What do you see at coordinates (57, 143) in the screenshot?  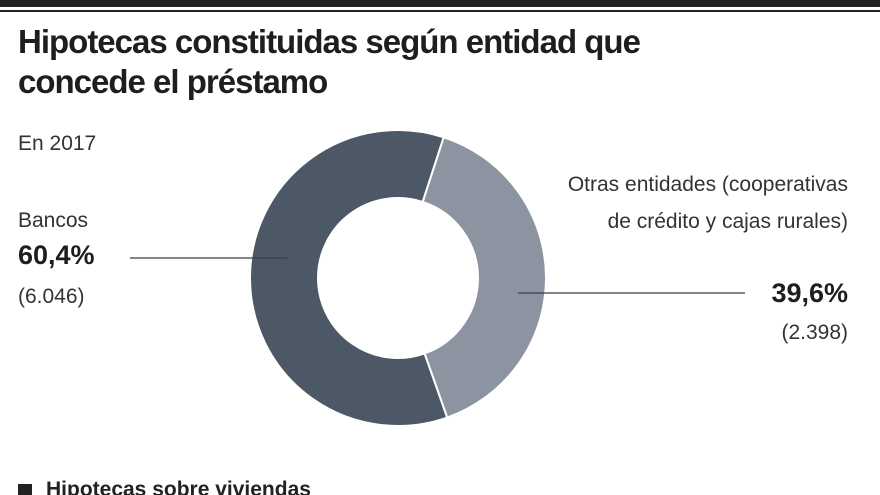 I see `chart-subtitle: En 2017` at bounding box center [57, 143].